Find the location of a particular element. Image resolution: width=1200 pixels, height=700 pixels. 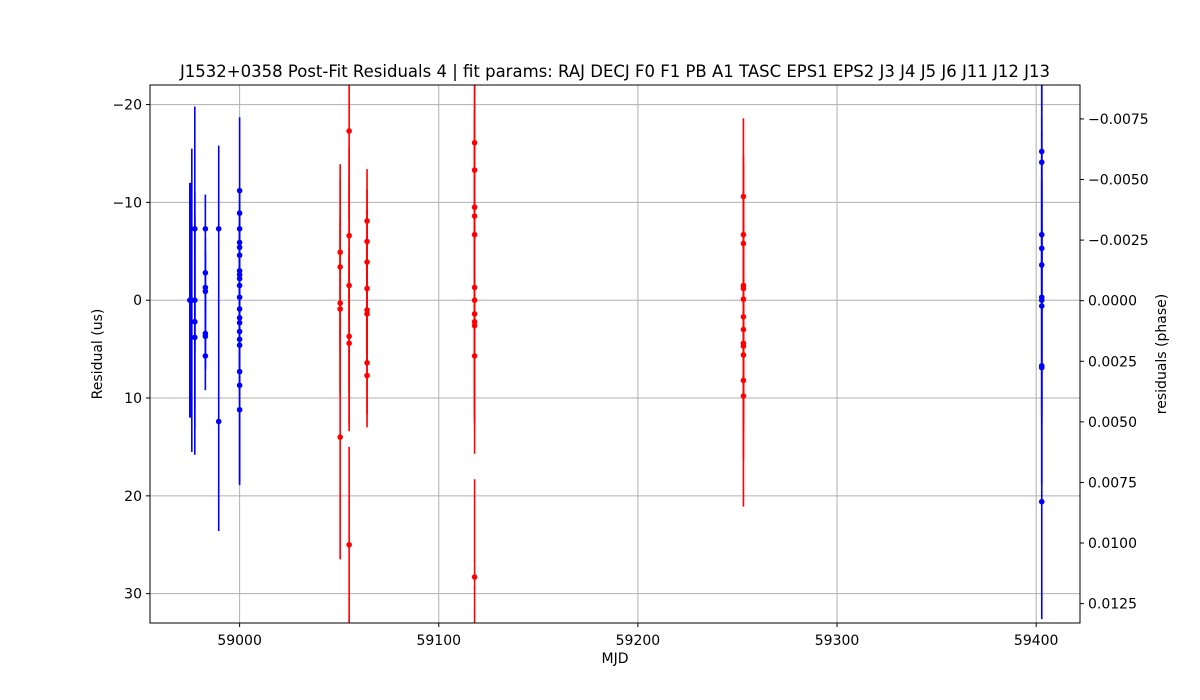

y2-axis-label: residuals (phase) is located at coordinates (1162, 354).